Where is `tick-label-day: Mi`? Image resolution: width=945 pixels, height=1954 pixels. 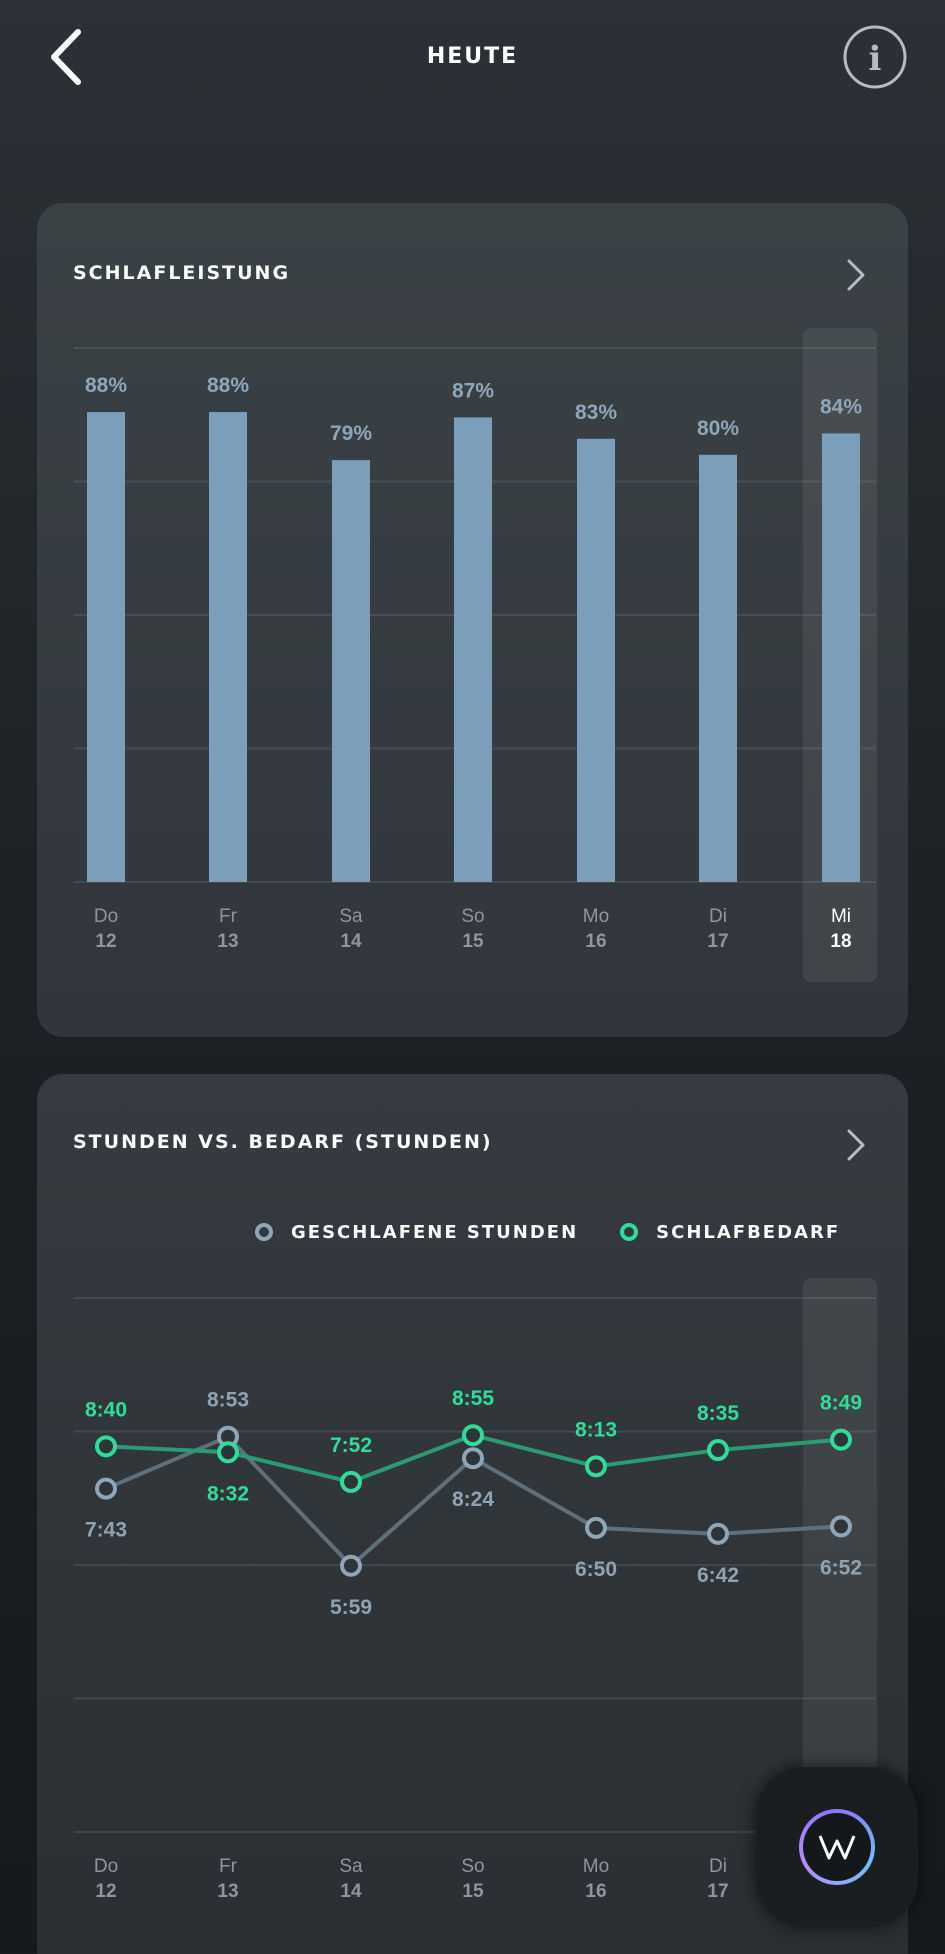
tick-label-day: Mi is located at coordinates (841, 916).